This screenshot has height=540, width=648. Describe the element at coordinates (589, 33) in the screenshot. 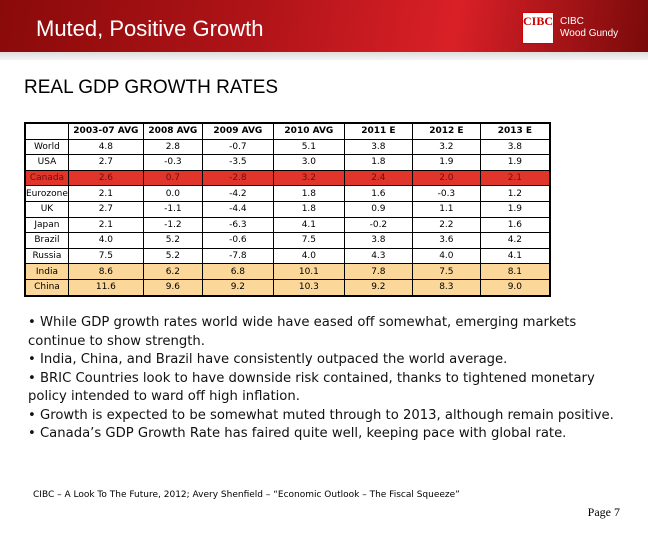

I see `logo-line2: Wood Gundy` at that location.